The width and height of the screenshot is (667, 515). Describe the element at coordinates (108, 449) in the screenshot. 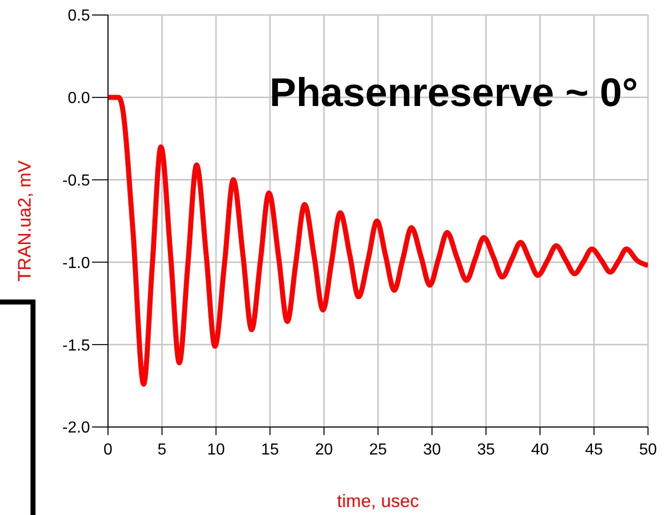

I see `x-tick-label: 0` at that location.